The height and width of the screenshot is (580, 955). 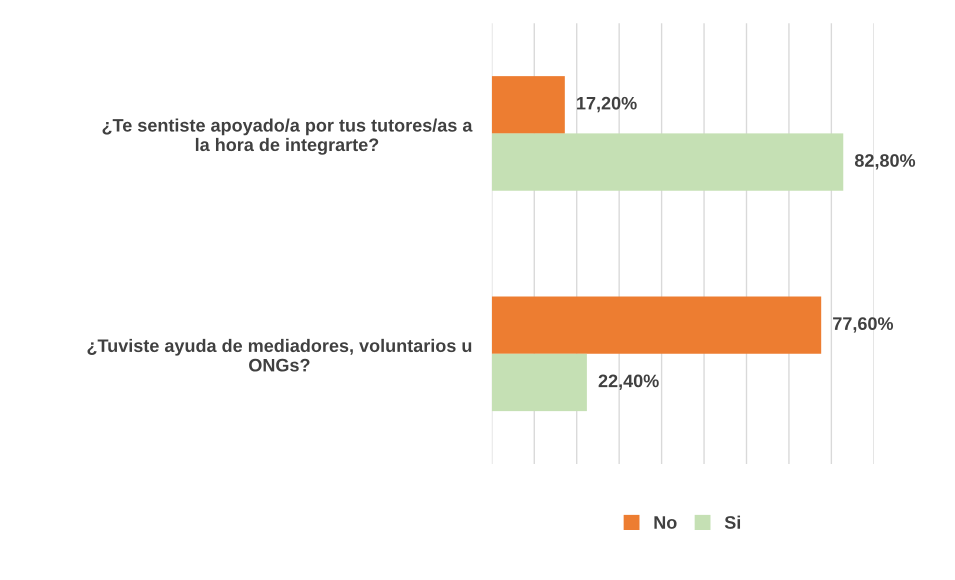 I want to click on legend-label: Si, so click(x=732, y=522).